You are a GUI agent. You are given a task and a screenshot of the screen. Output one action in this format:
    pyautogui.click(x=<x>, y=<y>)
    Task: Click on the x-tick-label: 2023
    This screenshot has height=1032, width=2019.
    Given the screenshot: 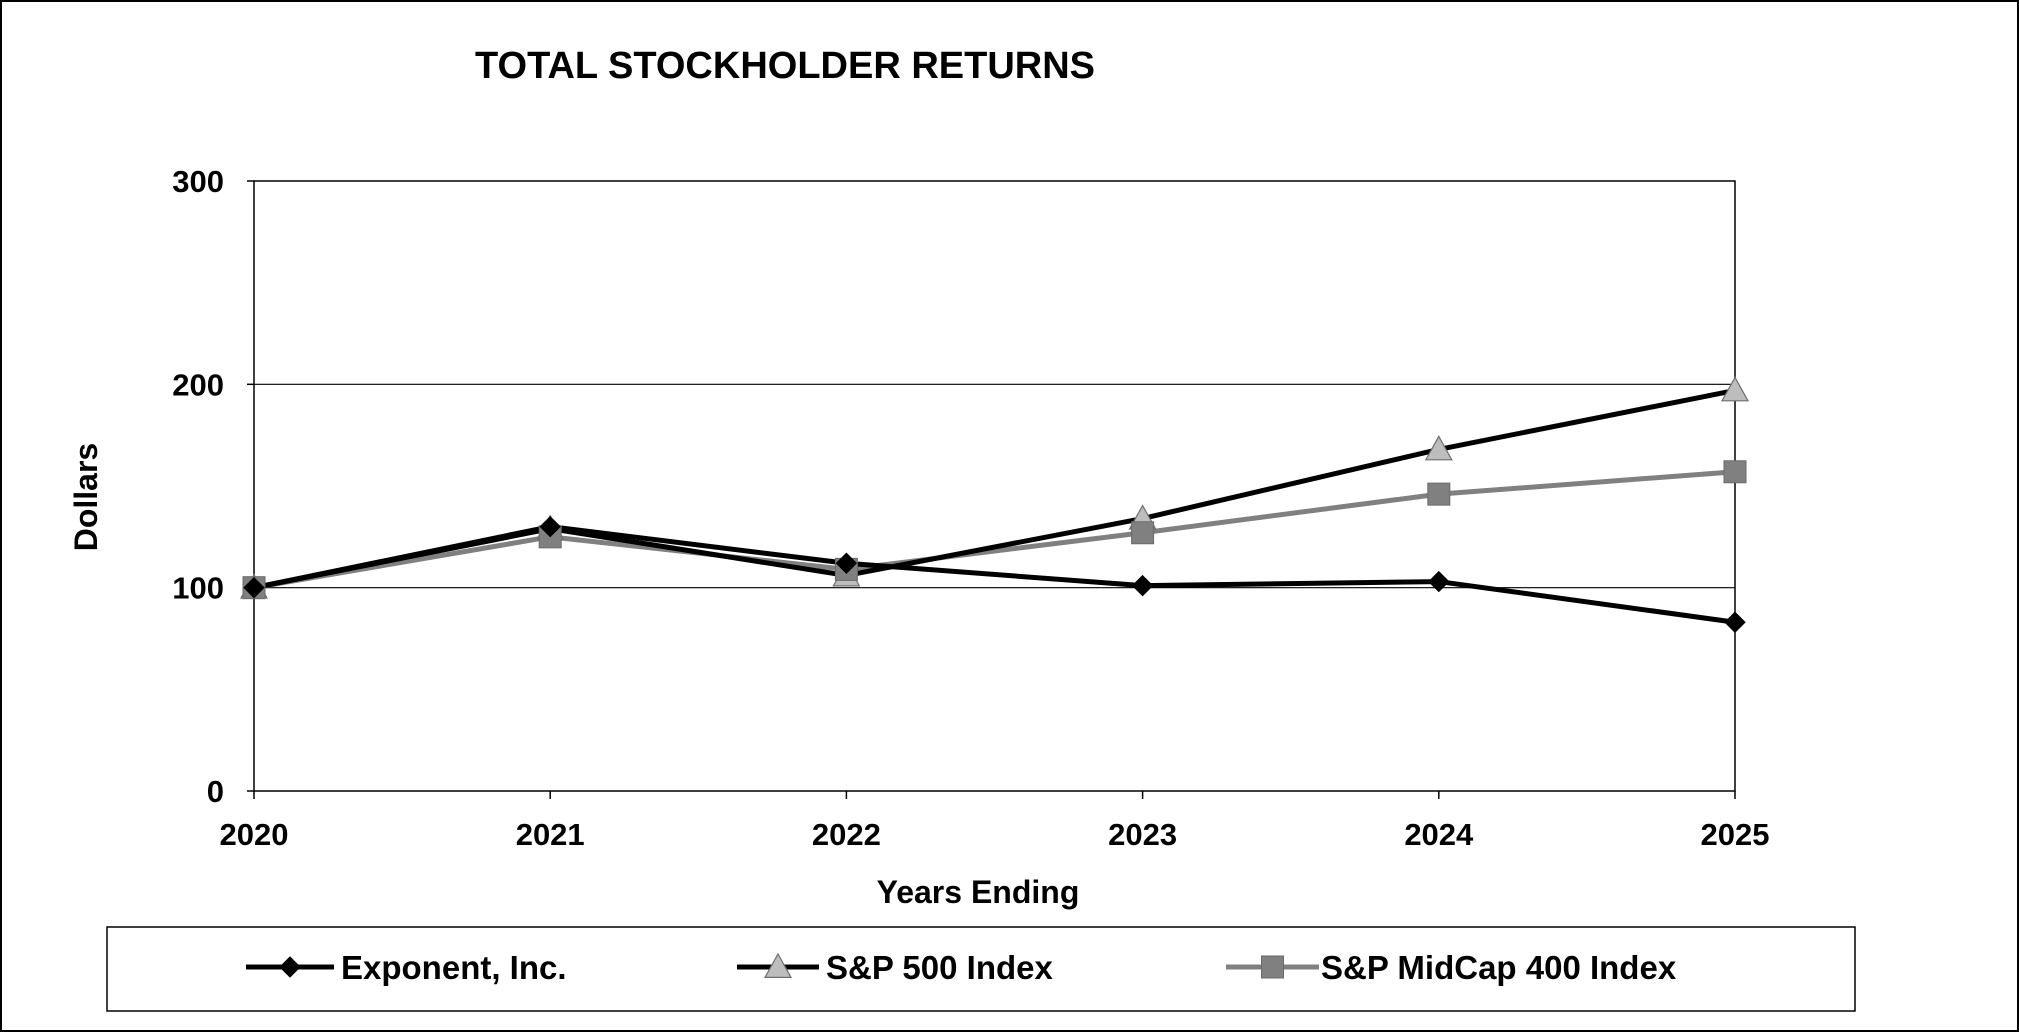 What is the action you would take?
    pyautogui.click(x=1142, y=834)
    